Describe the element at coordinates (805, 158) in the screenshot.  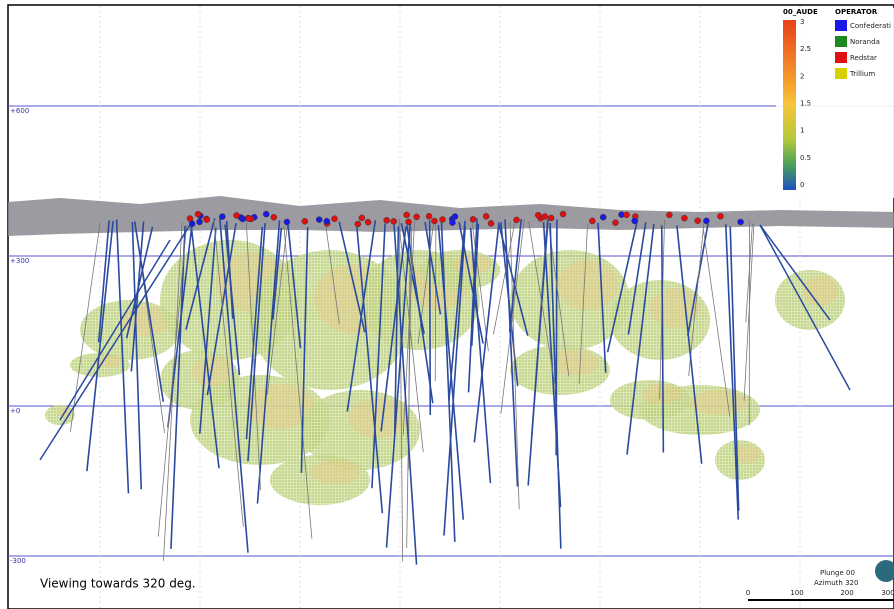
I see `color-scale-label: 0.5` at that location.